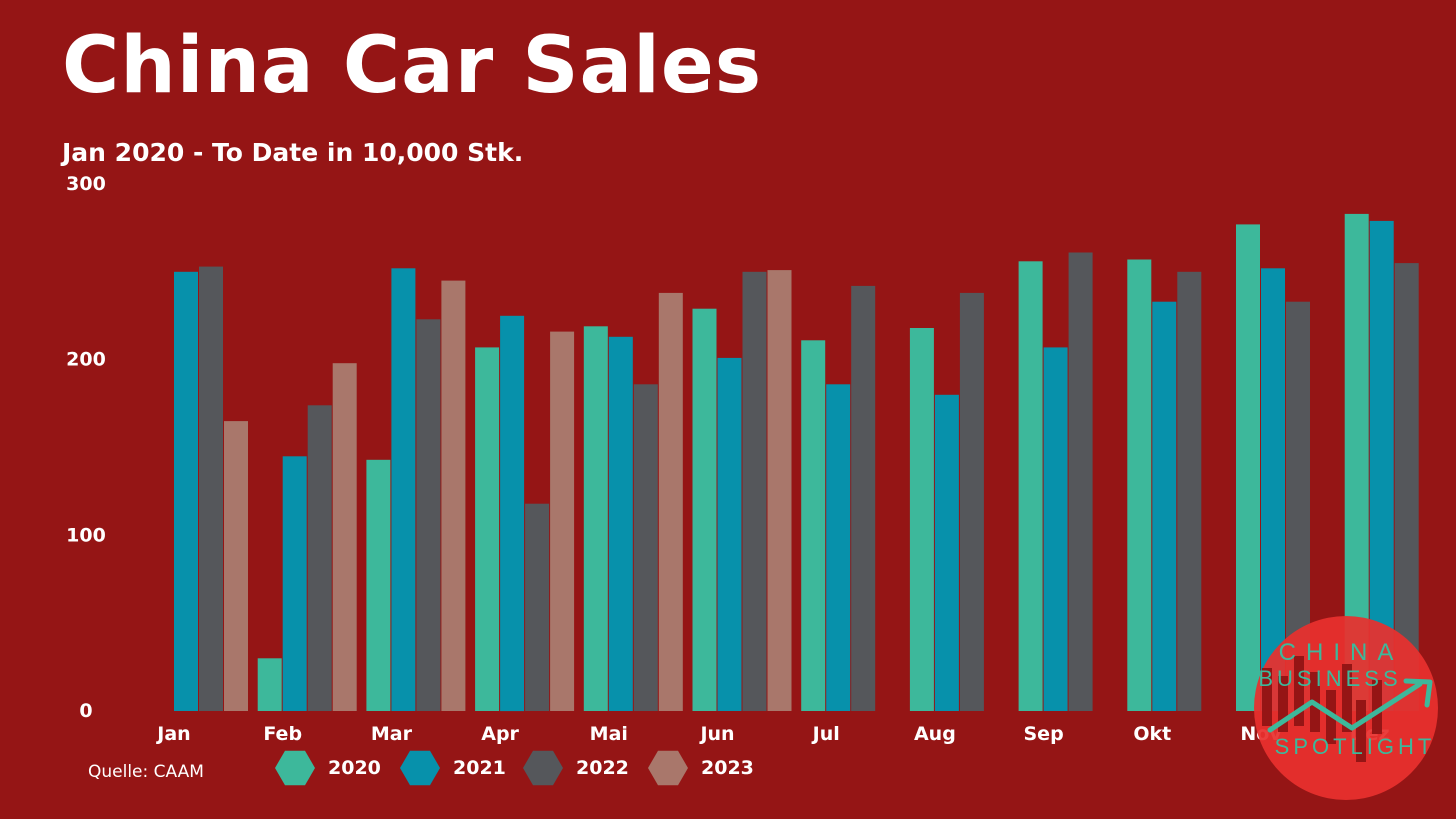 Image resolution: width=1456 pixels, height=819 pixels. Describe the element at coordinates (500, 734) in the screenshot. I see `x-tick-label: Apr` at that location.